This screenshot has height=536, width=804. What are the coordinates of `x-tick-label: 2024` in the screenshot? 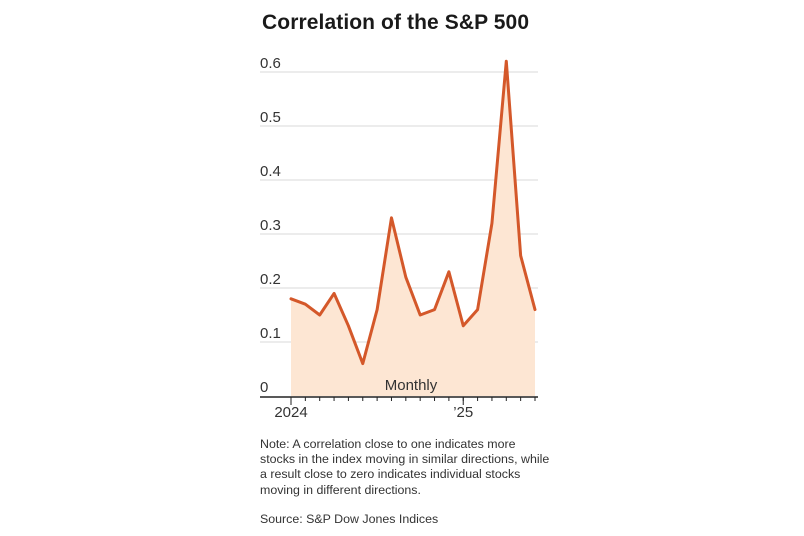 It's located at (290, 412).